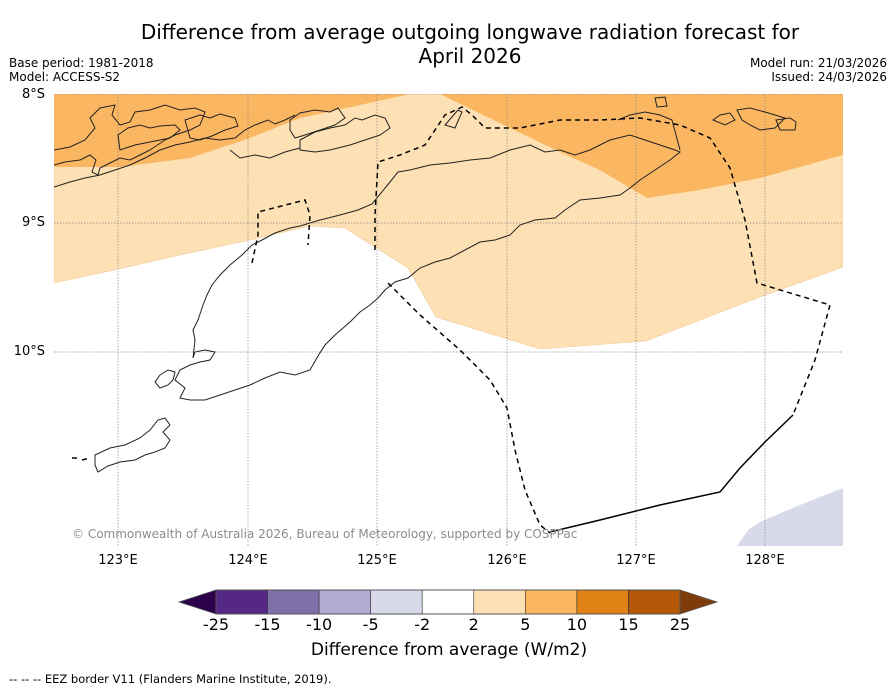 Image resolution: width=896 pixels, height=690 pixels. I want to click on model-name: Model: ACCESS-S2, so click(65, 77).